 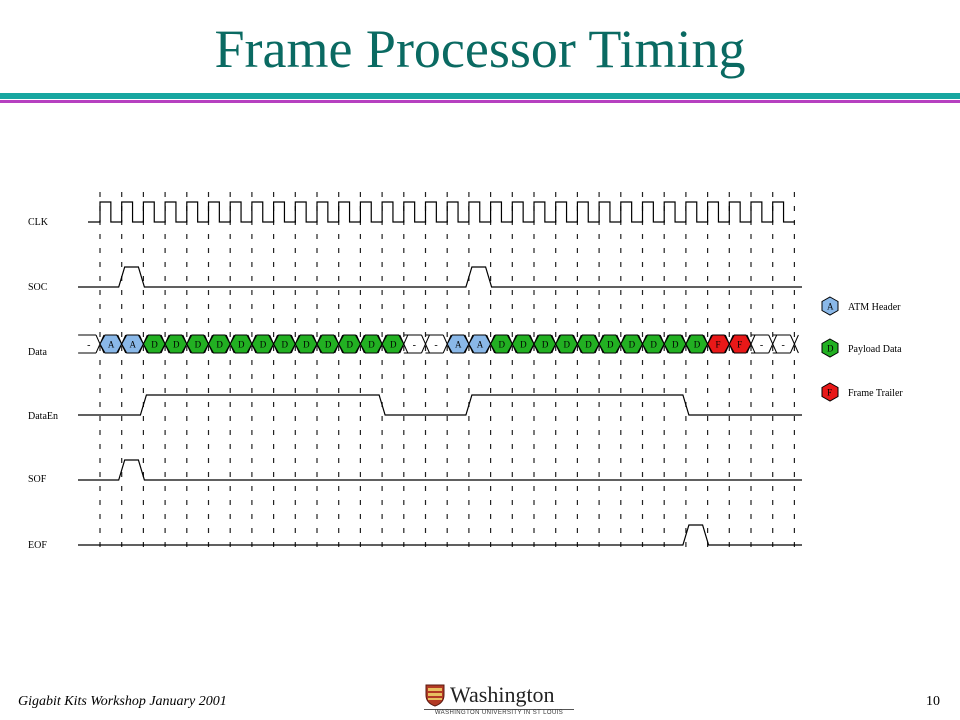 I want to click on logo-wordmark: Washington, so click(x=502, y=694).